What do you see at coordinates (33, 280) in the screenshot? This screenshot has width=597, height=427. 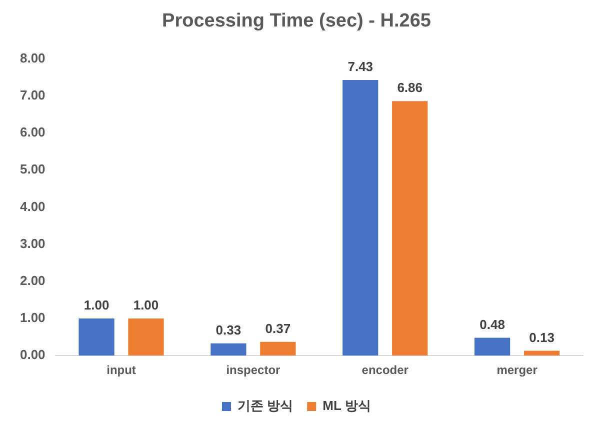 I see `y-tick-label: 2.00` at bounding box center [33, 280].